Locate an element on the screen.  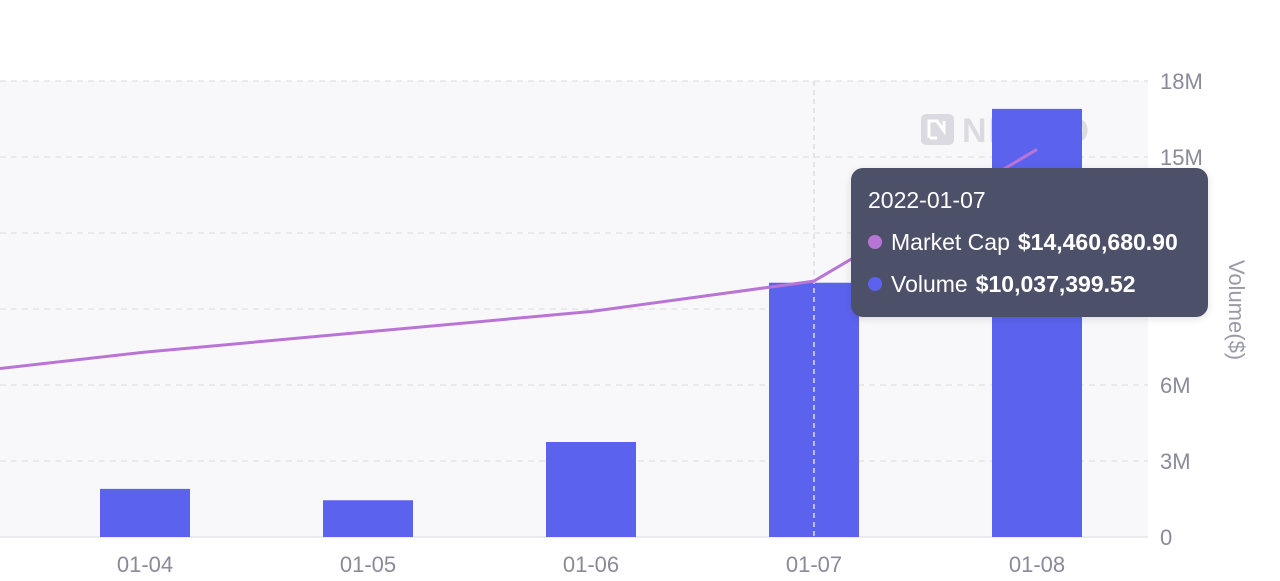
y-axis-tick-labels: 0 3M 6M 15M 18M is located at coordinates (1181, 309).